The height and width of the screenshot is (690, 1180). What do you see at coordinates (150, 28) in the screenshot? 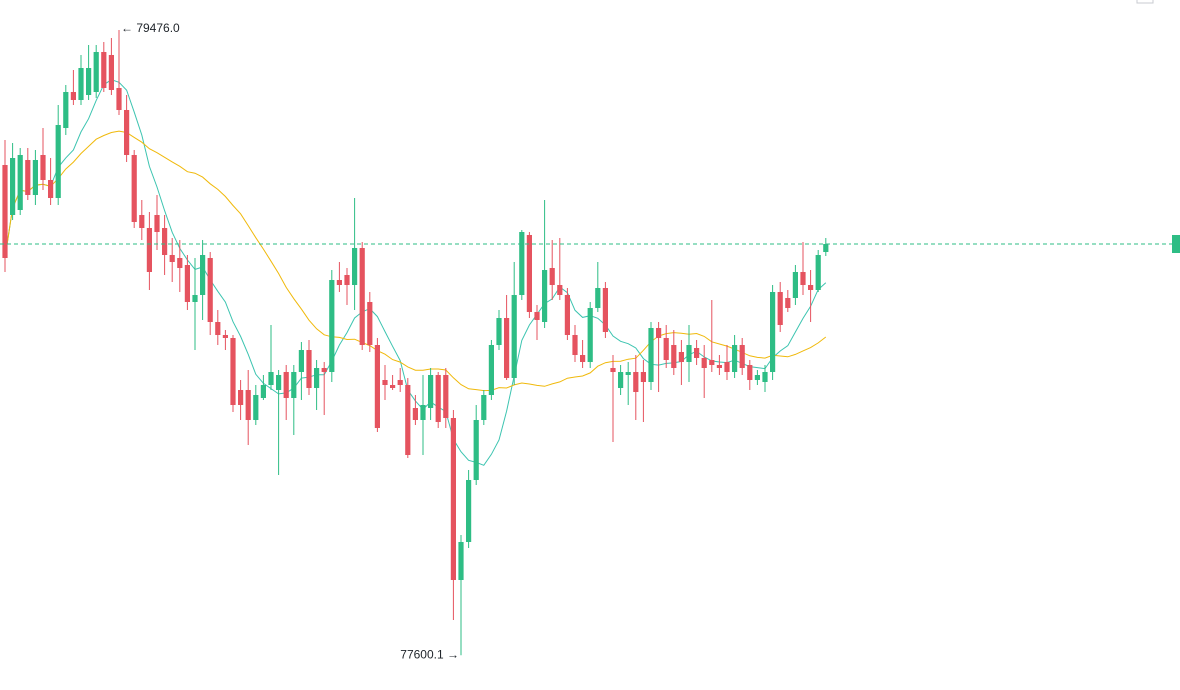
I see `high-label: ← 79476.0` at bounding box center [150, 28].